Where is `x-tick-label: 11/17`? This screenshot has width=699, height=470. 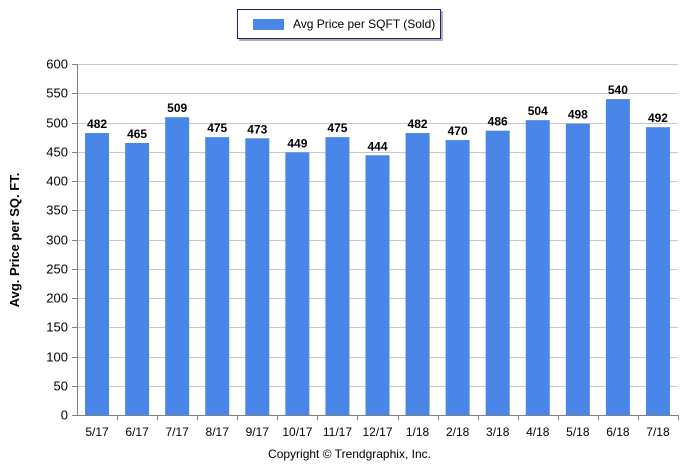
x-tick-label: 11/17 is located at coordinates (337, 432).